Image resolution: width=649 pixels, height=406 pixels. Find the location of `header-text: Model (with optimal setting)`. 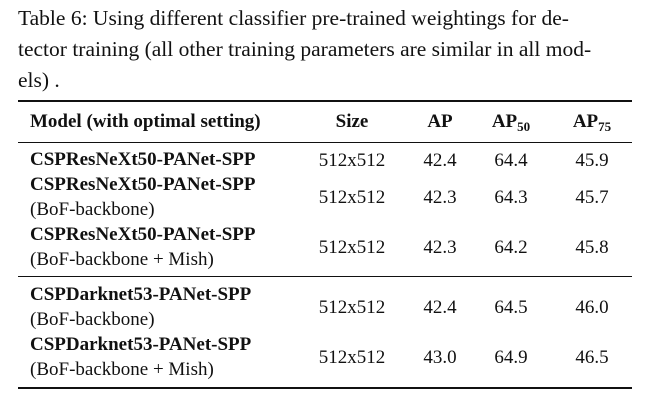

header-text: Model (with optimal setting) is located at coordinates (145, 121).